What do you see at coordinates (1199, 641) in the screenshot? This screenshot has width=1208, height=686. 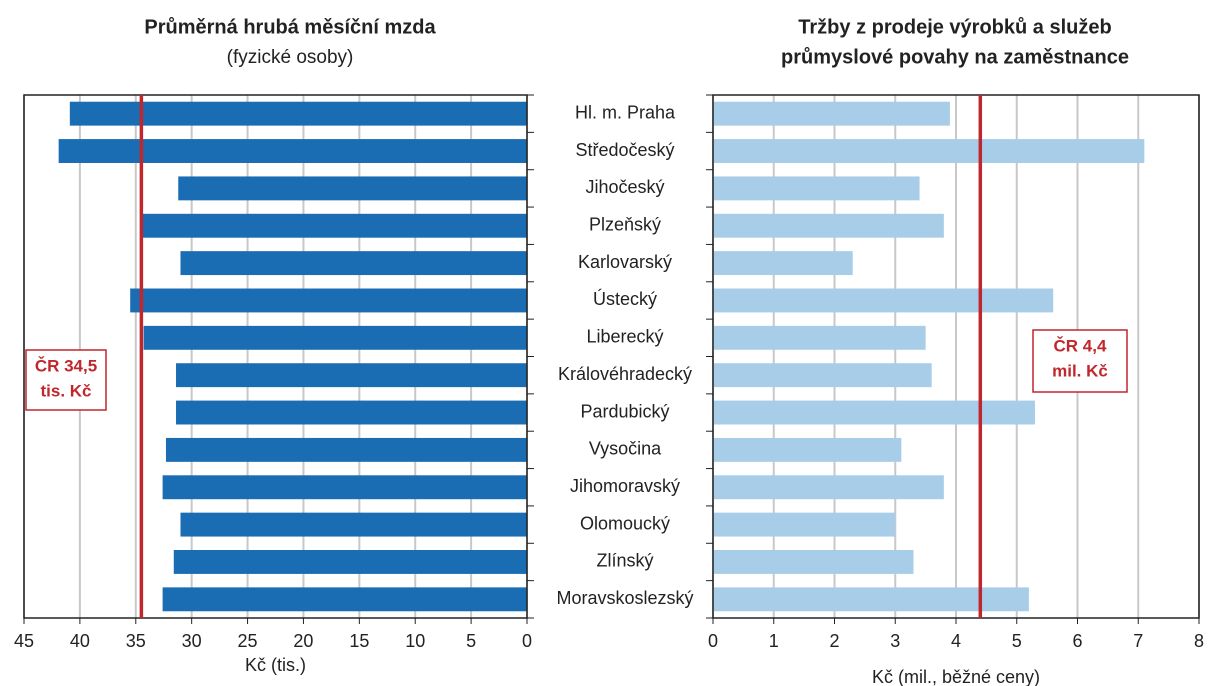 I see `x-tick-label: 8` at bounding box center [1199, 641].